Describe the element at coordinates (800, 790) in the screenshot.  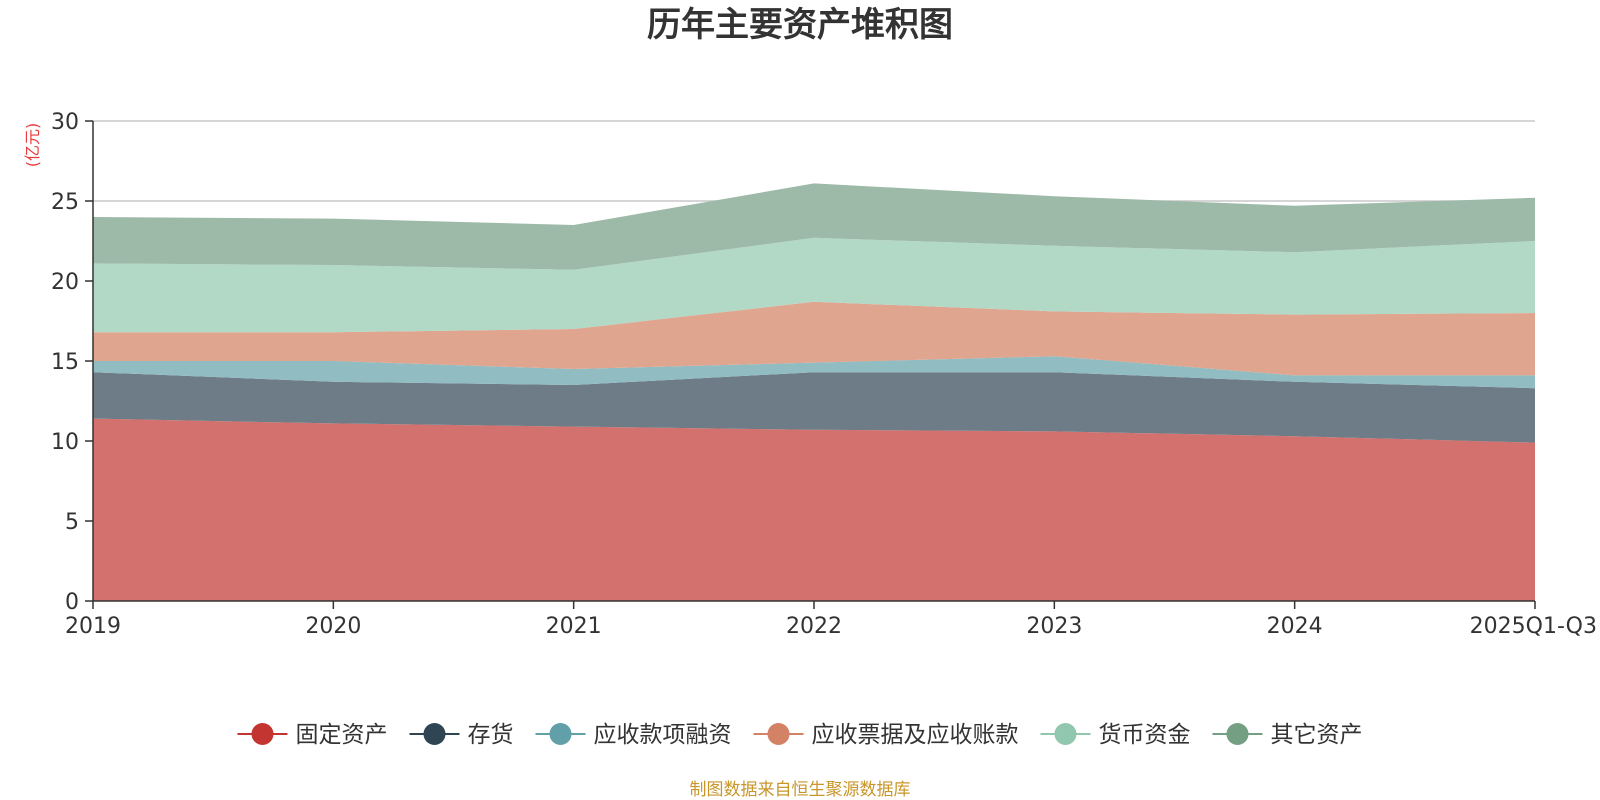
I see `source-note: 制图数据来自恒生聚源数据库` at that location.